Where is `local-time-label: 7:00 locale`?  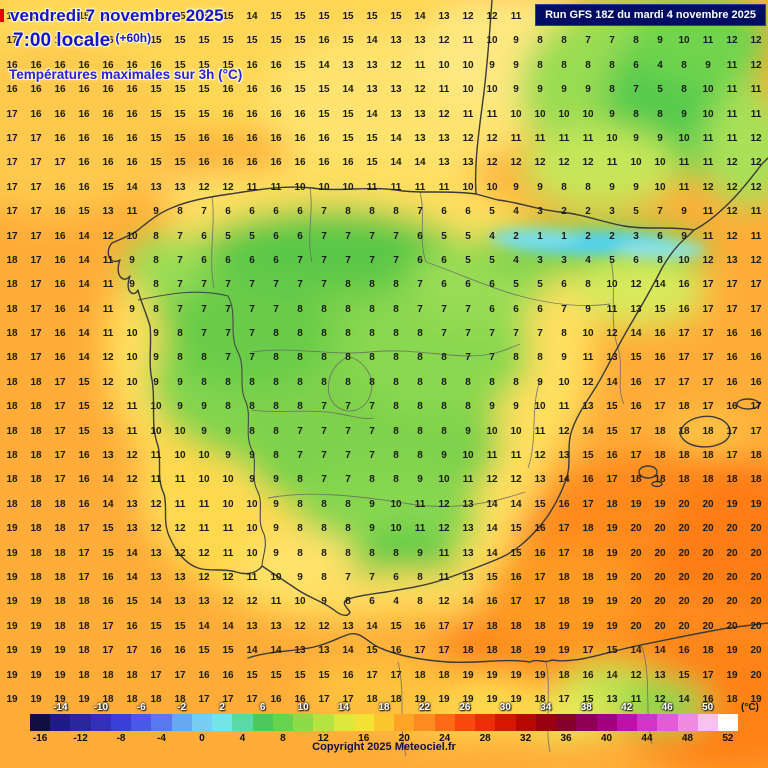 local-time-label: 7:00 locale is located at coordinates (62, 40).